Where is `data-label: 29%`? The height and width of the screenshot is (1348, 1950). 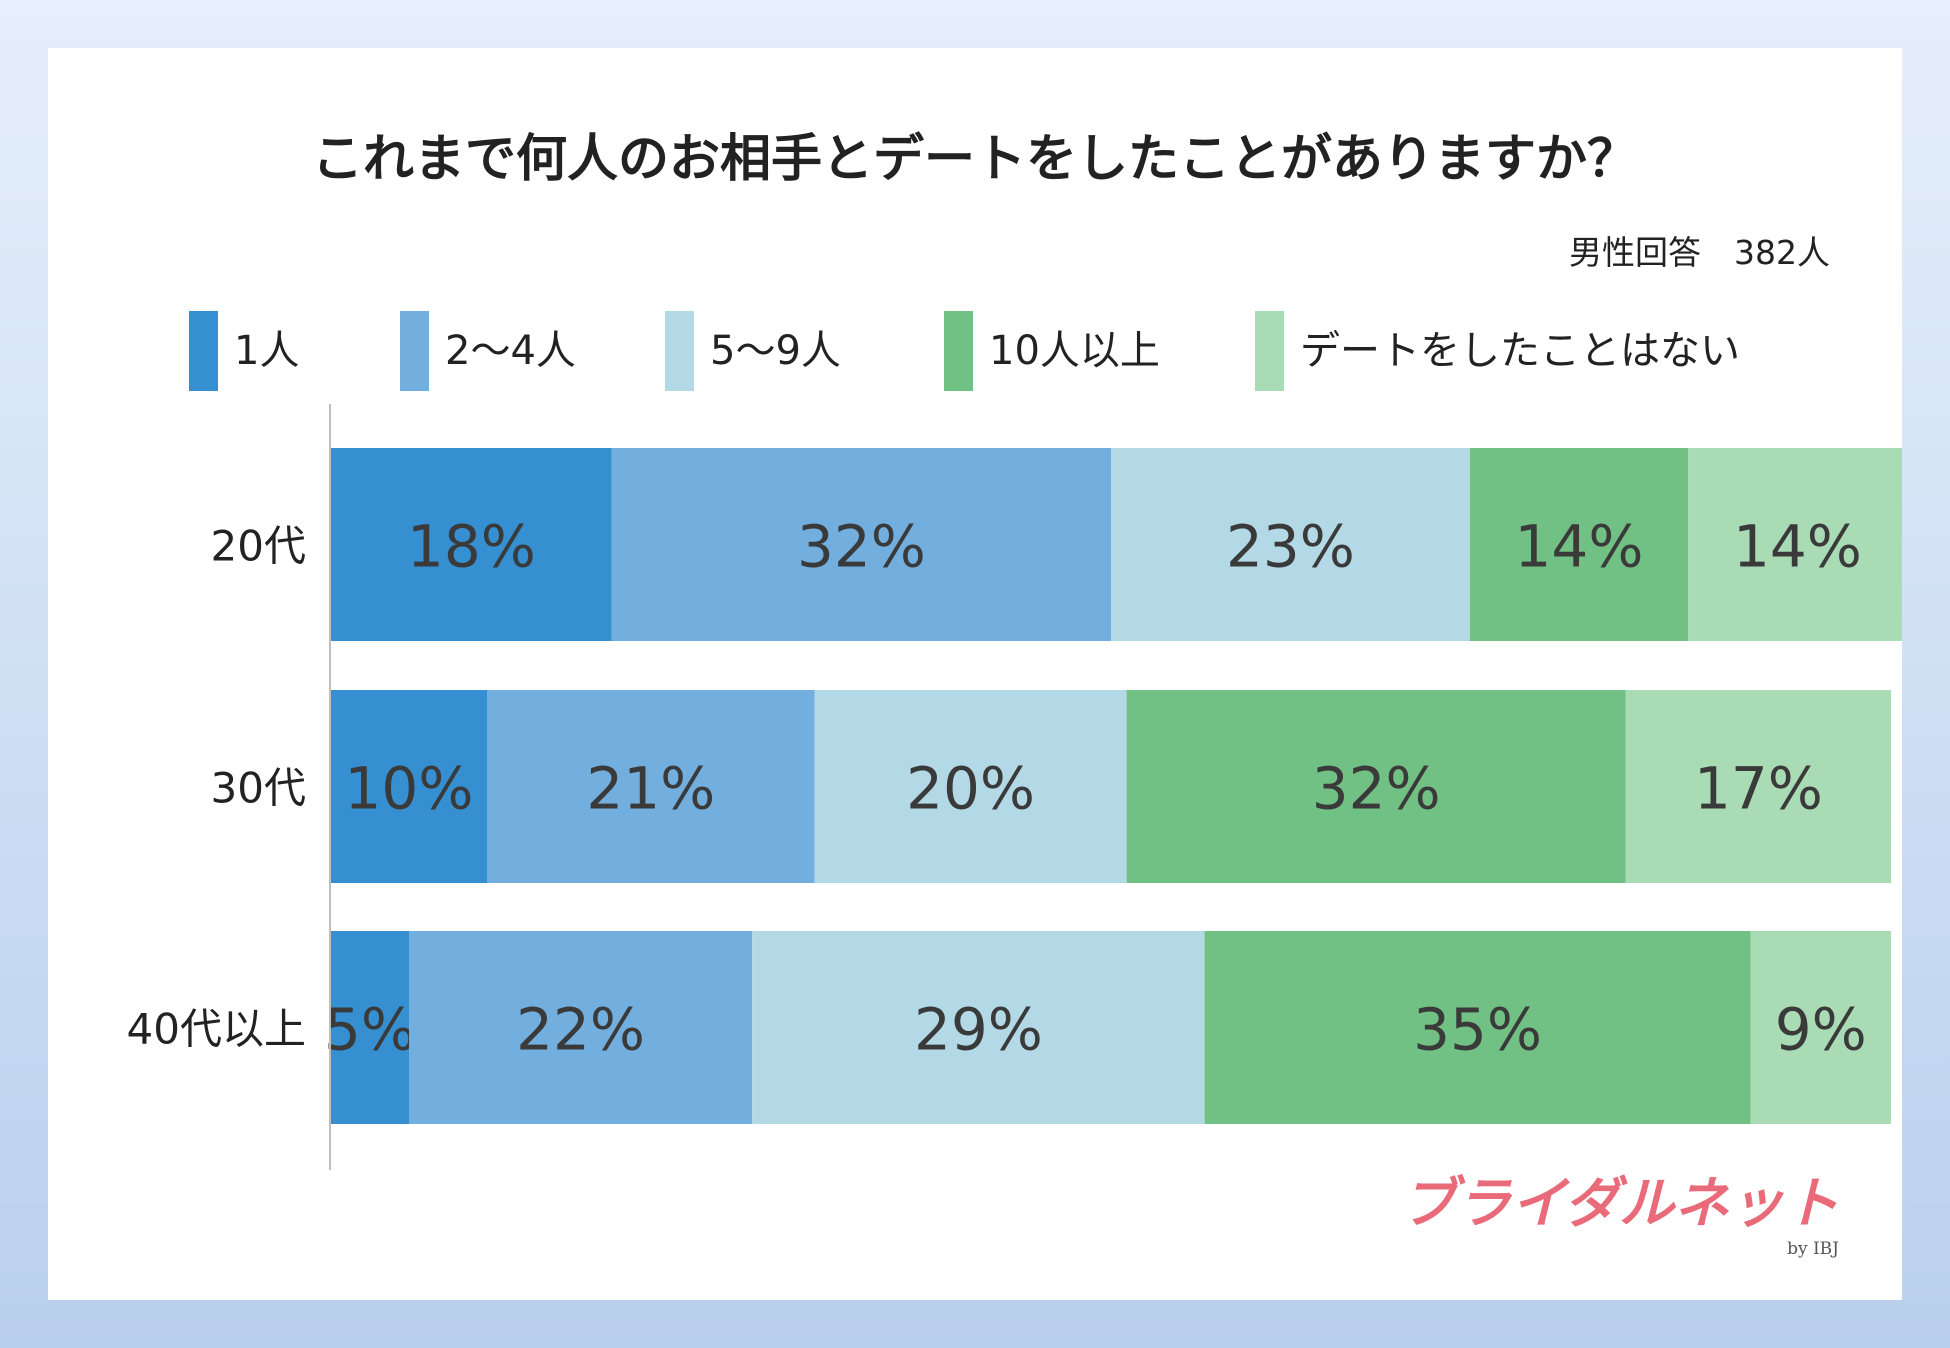 data-label: 29% is located at coordinates (978, 1030).